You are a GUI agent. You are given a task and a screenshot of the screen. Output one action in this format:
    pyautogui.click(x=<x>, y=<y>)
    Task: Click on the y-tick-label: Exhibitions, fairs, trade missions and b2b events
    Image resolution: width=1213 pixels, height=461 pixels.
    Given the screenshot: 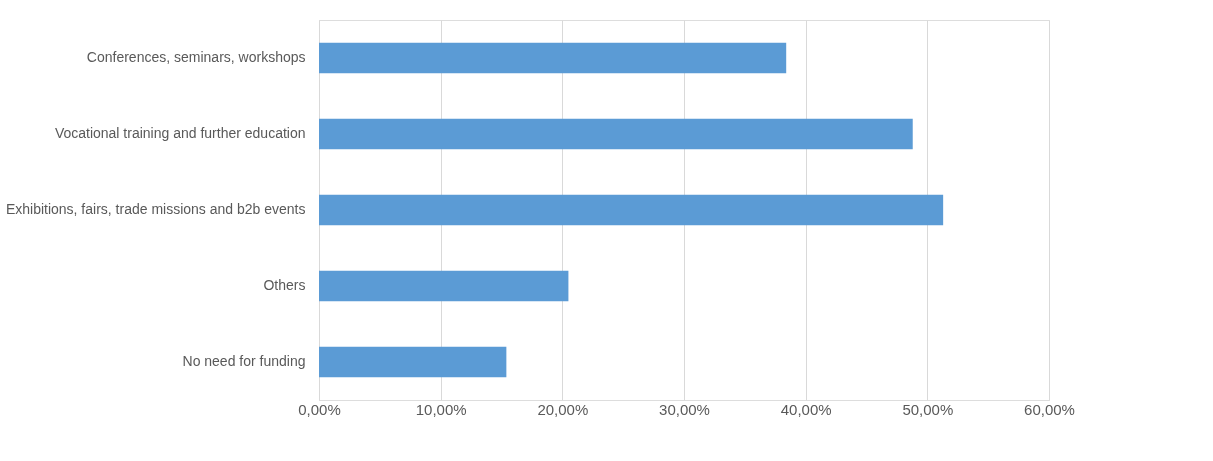 What is the action you would take?
    pyautogui.click(x=155, y=209)
    